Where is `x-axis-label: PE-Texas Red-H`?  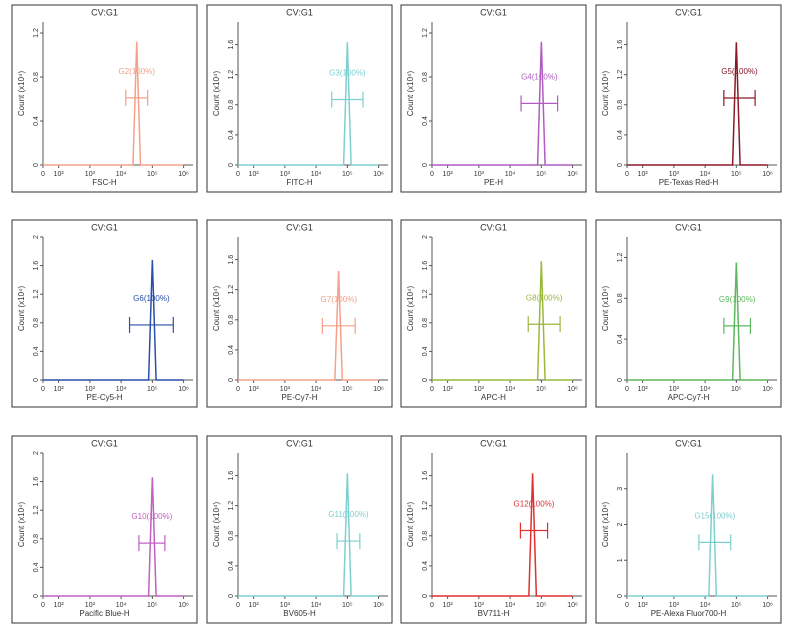
x-axis-label: PE-Texas Red-H is located at coordinates (689, 182).